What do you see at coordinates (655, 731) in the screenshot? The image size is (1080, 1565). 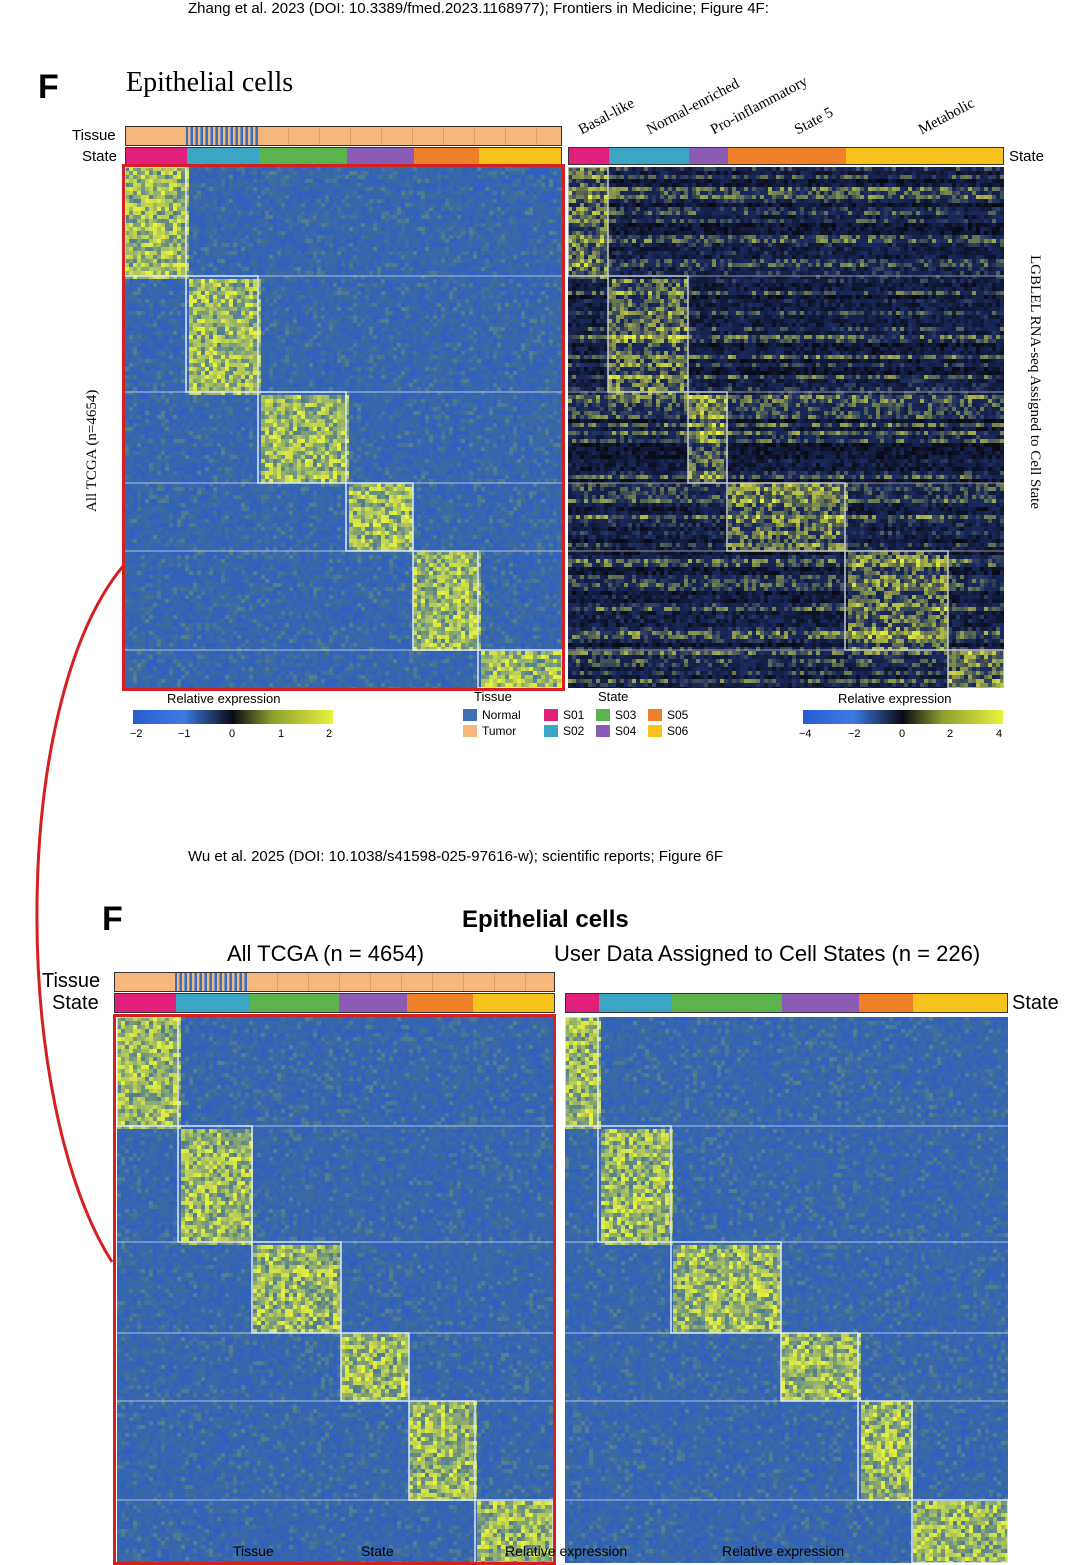 I see `swatch-s06` at bounding box center [655, 731].